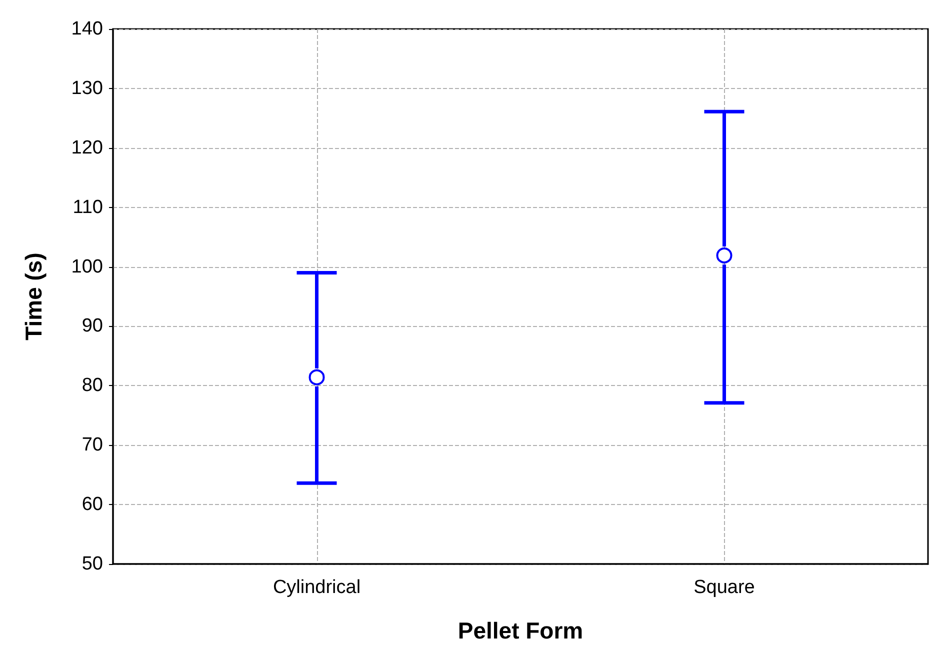 The height and width of the screenshot is (657, 938). Describe the element at coordinates (92, 326) in the screenshot. I see `y-tick-label: 90` at that location.